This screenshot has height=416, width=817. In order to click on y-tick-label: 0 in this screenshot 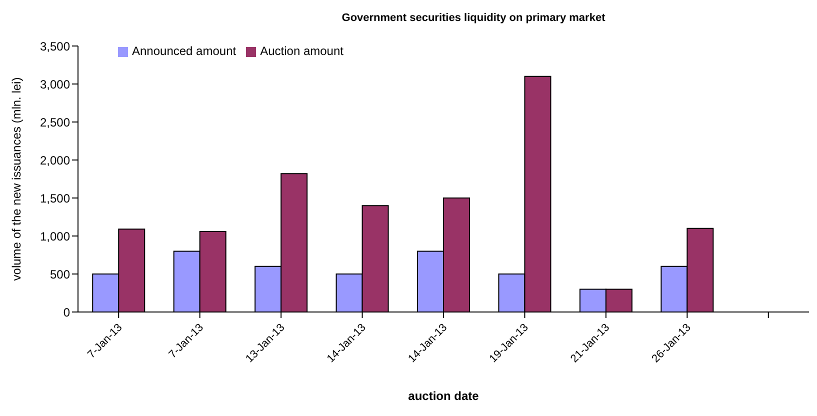, I will do `click(66, 312)`.